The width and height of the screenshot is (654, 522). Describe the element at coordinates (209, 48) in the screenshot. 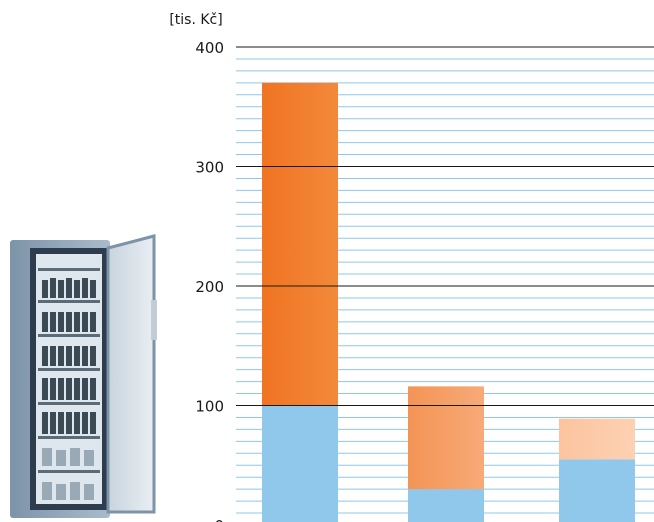

I see `y-tick-label: 400` at that location.